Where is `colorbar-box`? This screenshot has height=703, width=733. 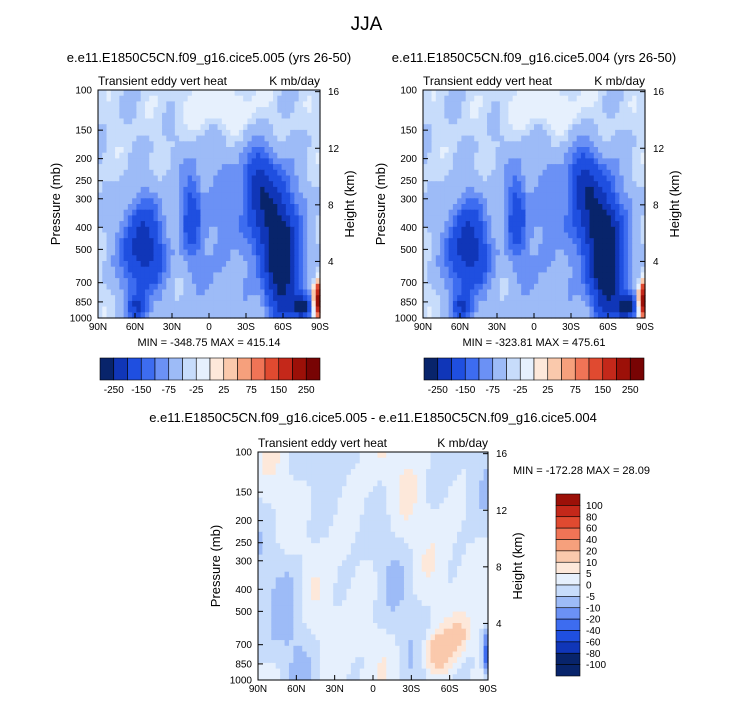 colorbar-box is located at coordinates (431, 369).